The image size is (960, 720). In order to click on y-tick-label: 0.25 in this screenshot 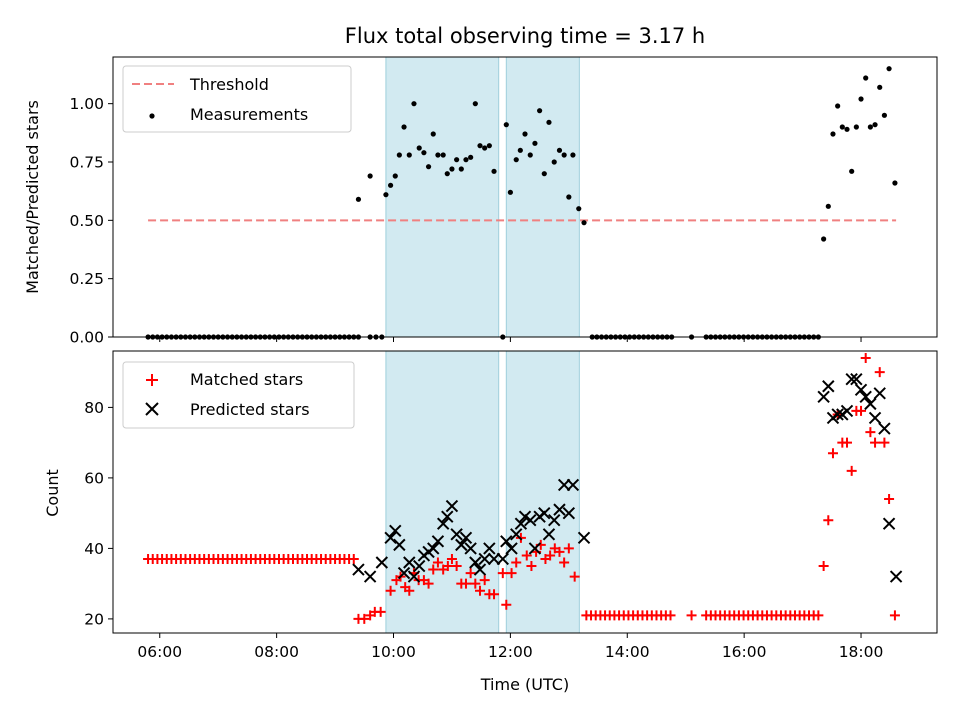, I will do `click(86, 279)`.